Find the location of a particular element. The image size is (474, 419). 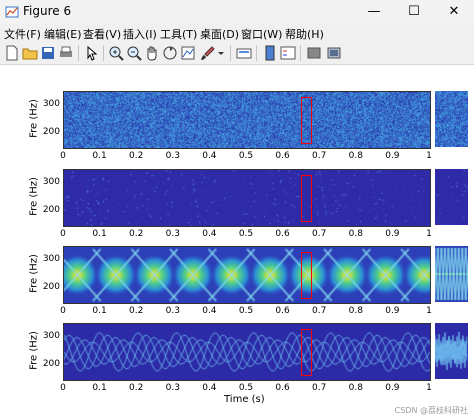

print-icon is located at coordinates (66, 53).